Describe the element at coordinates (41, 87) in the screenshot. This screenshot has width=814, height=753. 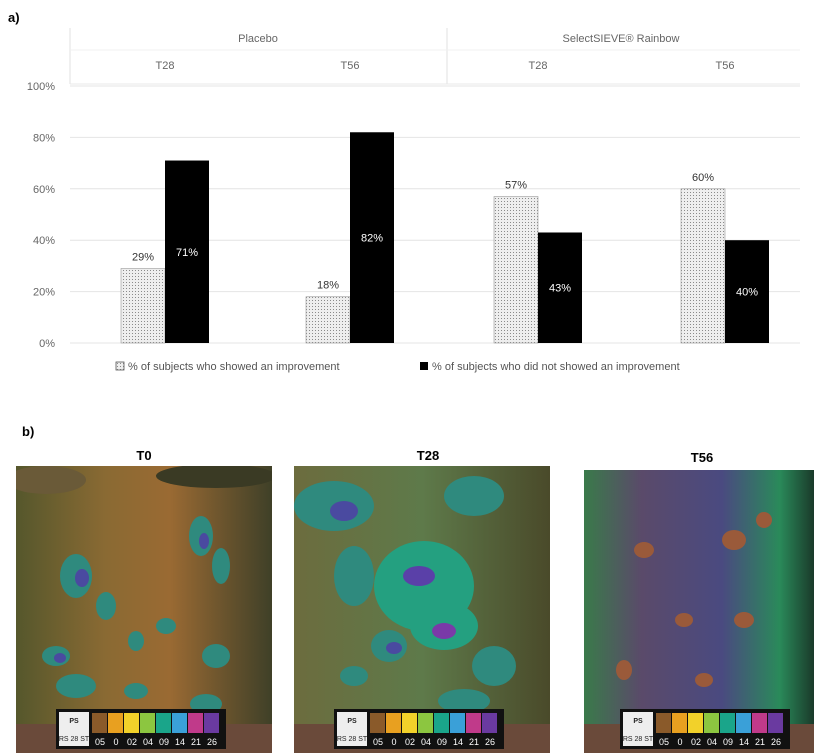
I see `y-tick-label: 100%` at that location.